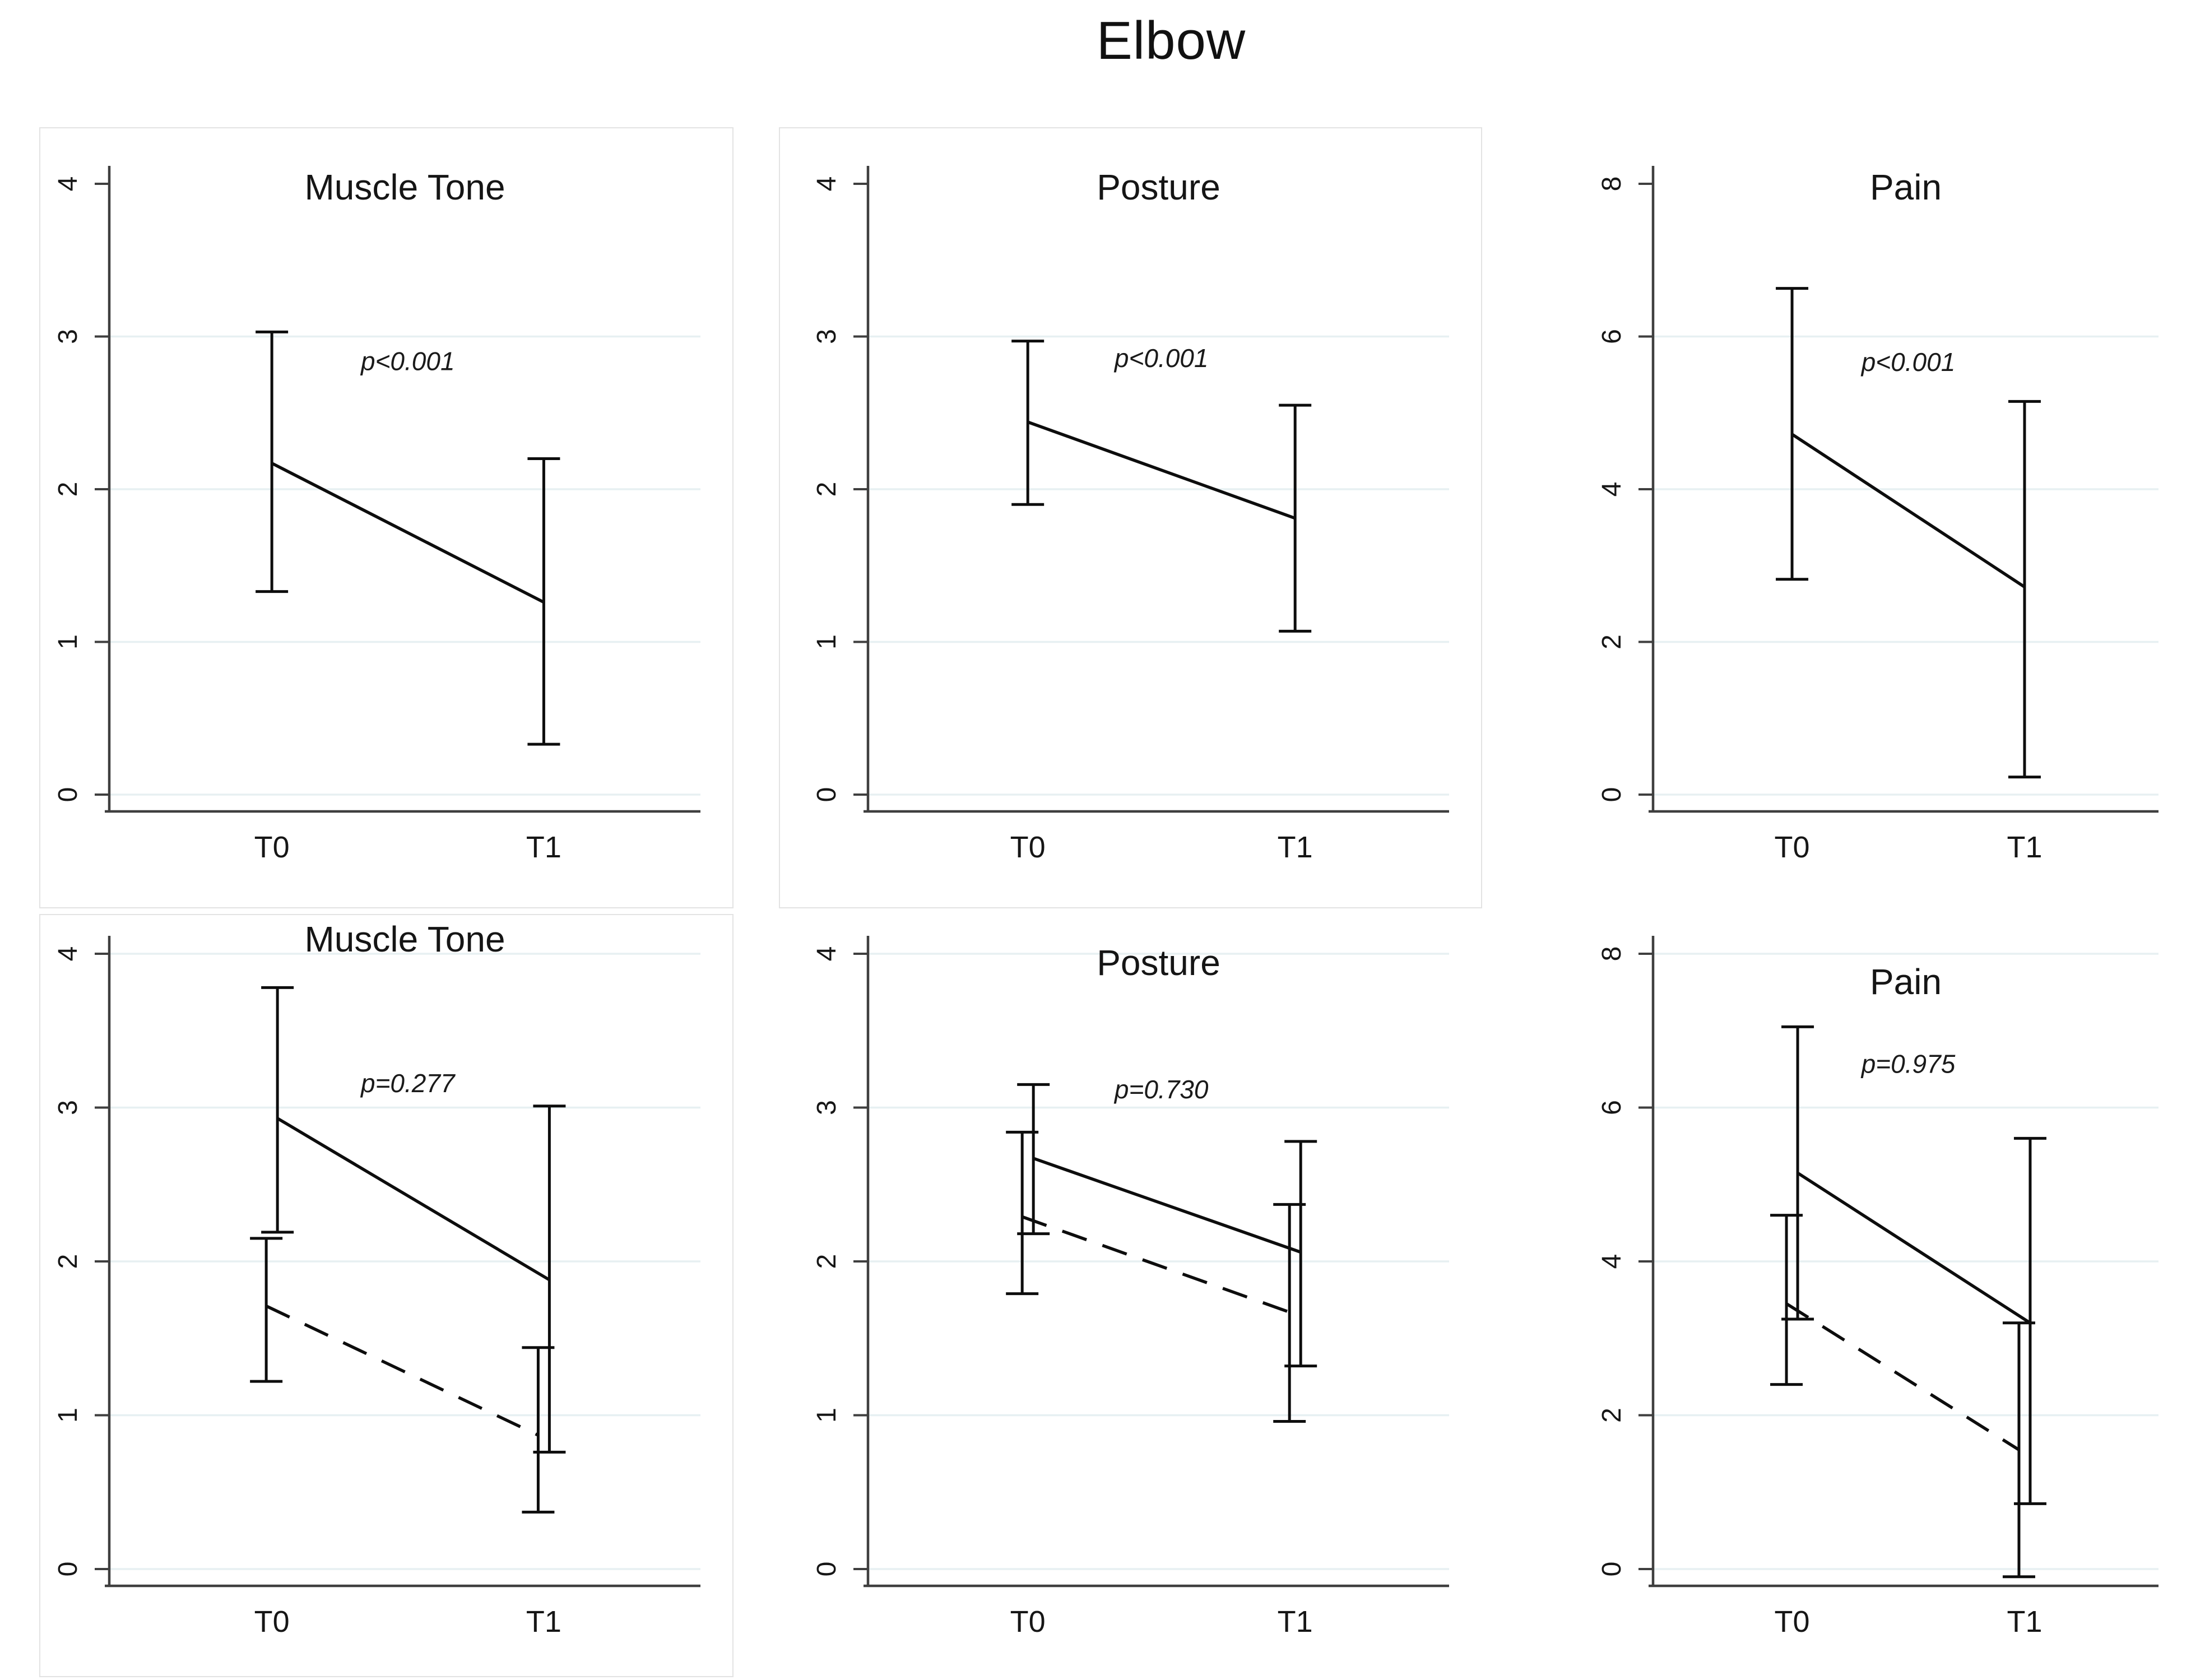 The image size is (2191, 1680). I want to click on panel-pain-top: 0 2 4 6 8 T0 T1 Pain p<0.001, so click(1889, 518).